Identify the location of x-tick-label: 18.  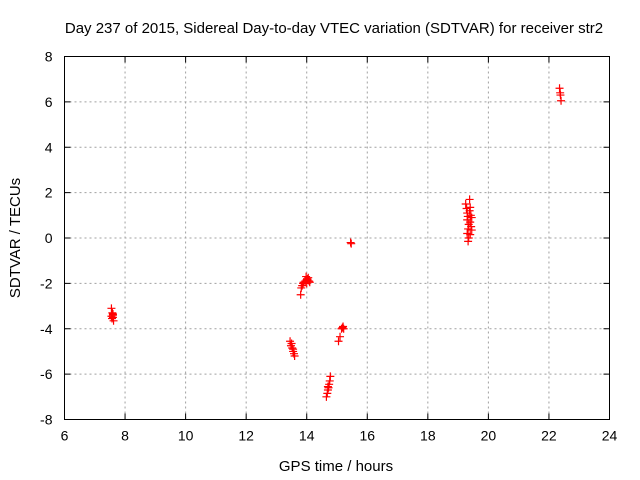
(428, 436).